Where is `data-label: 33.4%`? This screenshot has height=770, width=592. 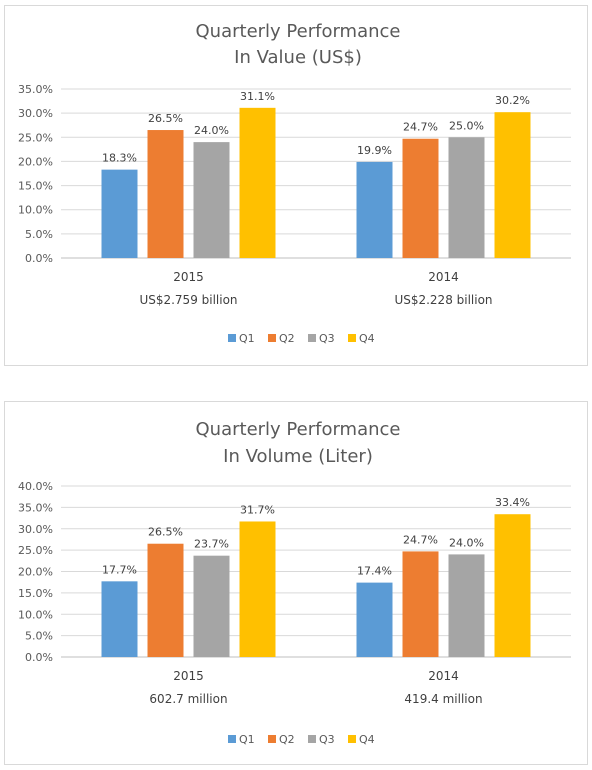 data-label: 33.4% is located at coordinates (512, 502).